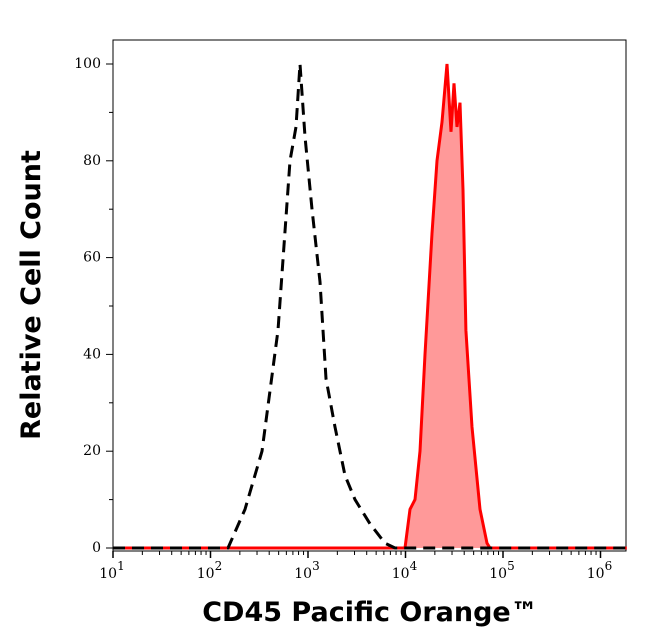 This screenshot has width=646, height=641. Describe the element at coordinates (92, 161) in the screenshot. I see `y-tick-label: 80` at that location.